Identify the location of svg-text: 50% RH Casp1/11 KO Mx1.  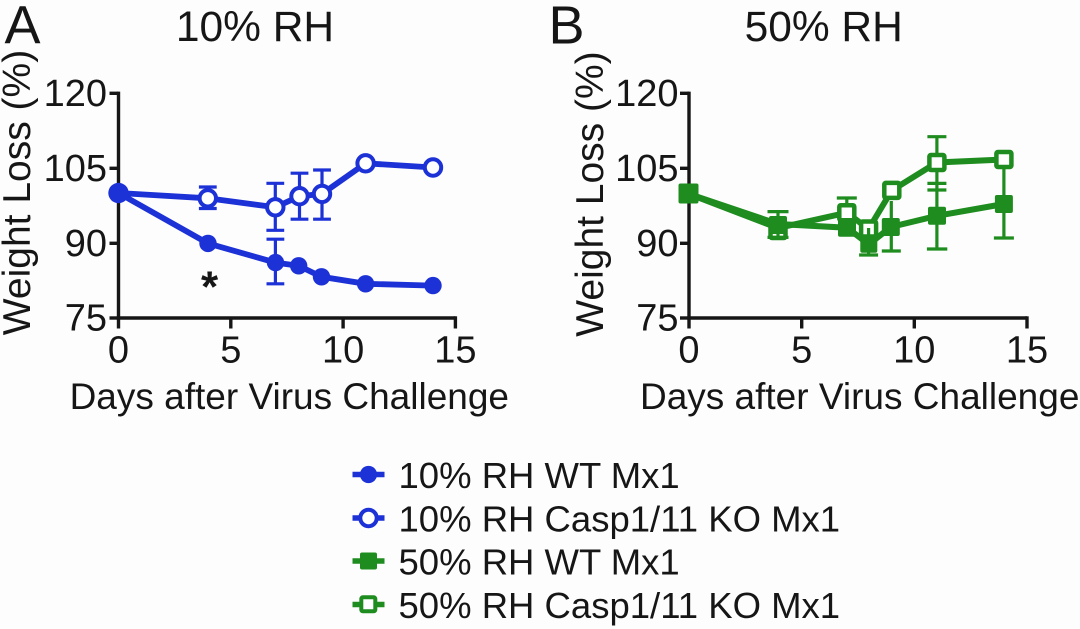
(620, 605).